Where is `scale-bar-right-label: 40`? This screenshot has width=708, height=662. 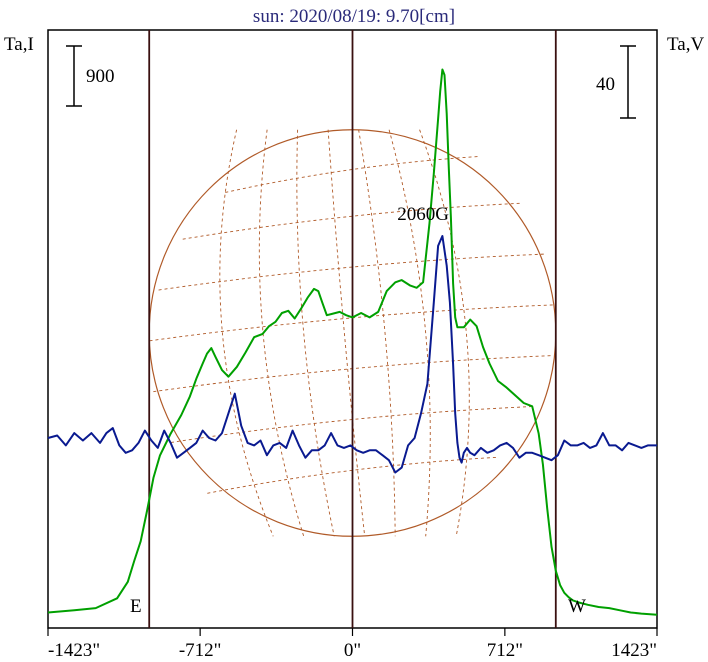 scale-bar-right-label: 40 is located at coordinates (605, 84).